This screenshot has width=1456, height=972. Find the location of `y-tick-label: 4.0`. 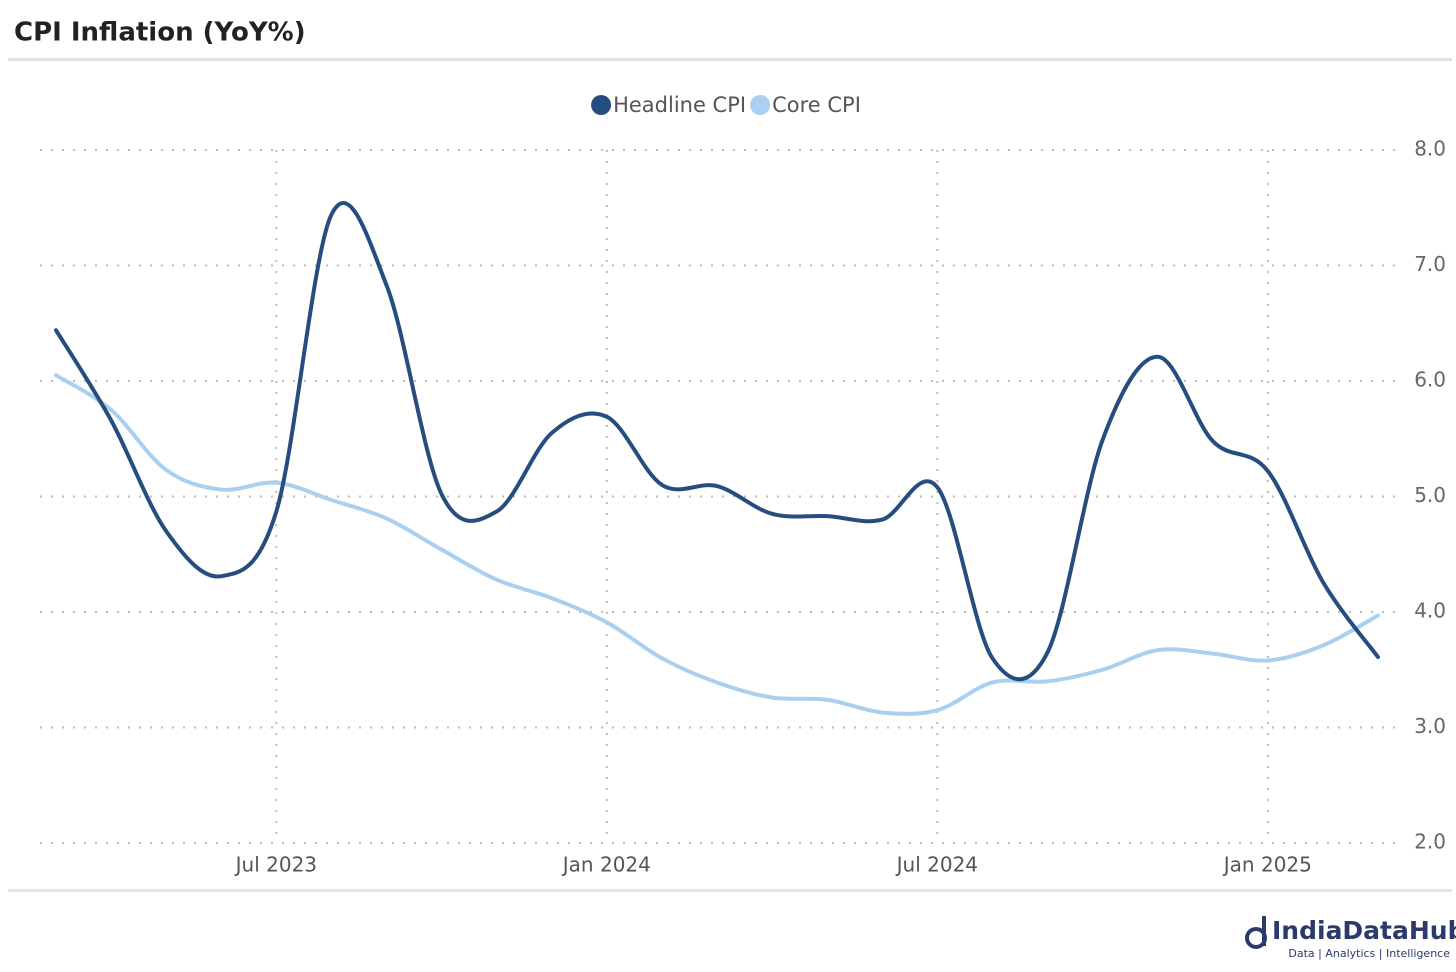

y-tick-label: 4.0 is located at coordinates (1430, 611).